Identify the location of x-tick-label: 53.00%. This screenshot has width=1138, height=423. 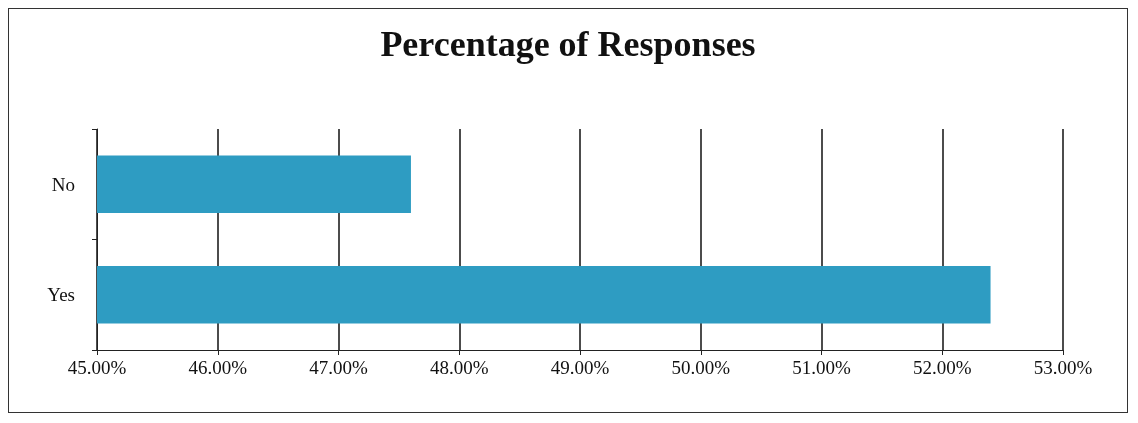
(1063, 367).